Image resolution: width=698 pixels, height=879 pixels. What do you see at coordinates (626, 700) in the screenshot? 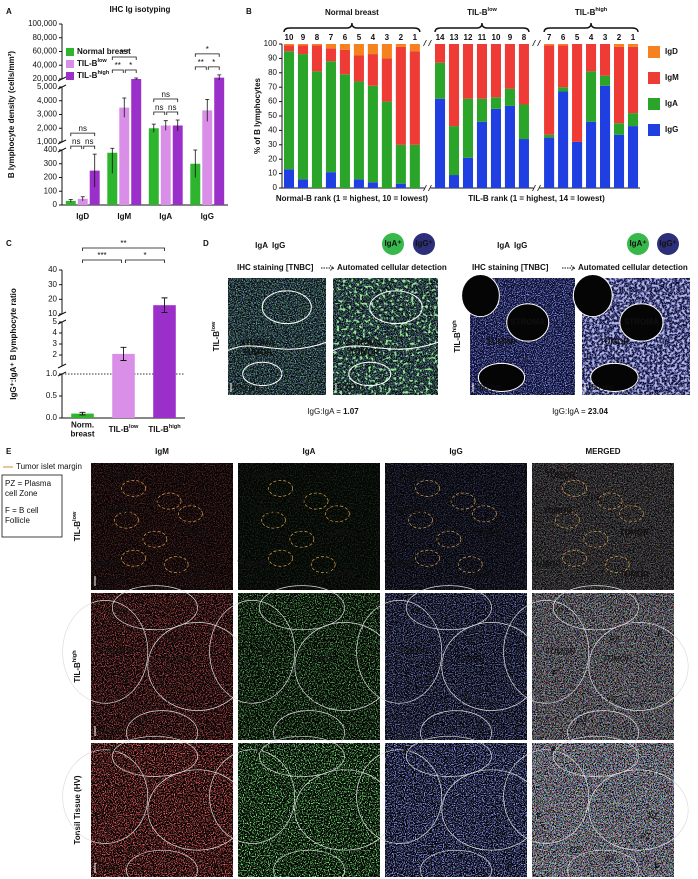
I see `region-label: PZ(intratumoral)` at bounding box center [626, 700].